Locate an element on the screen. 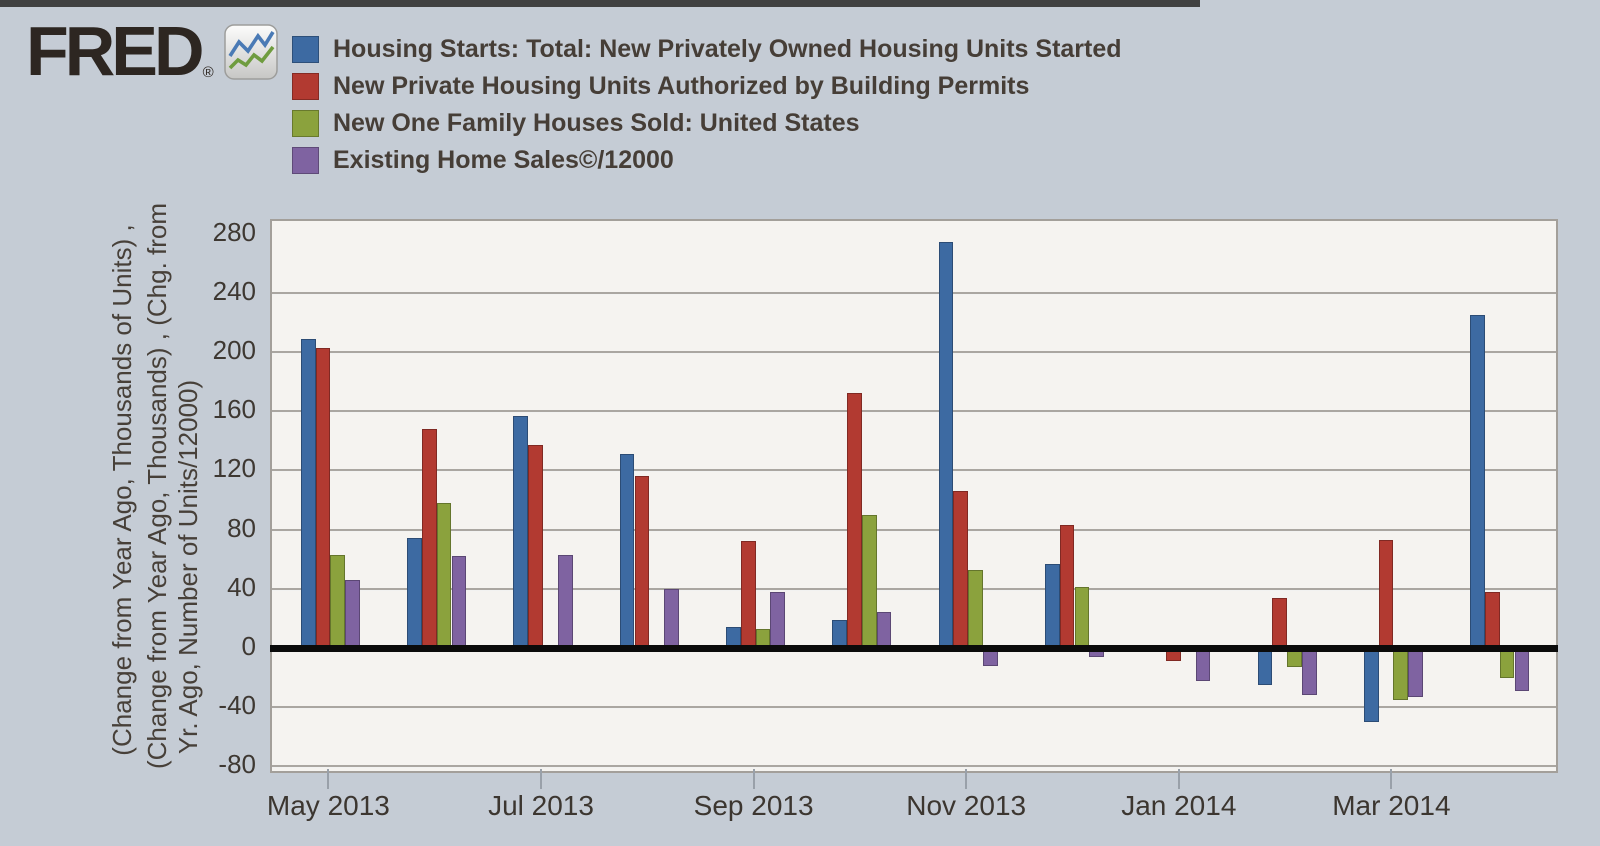 The image size is (1600, 846). x-tick-label: Nov 2013 is located at coordinates (966, 805).